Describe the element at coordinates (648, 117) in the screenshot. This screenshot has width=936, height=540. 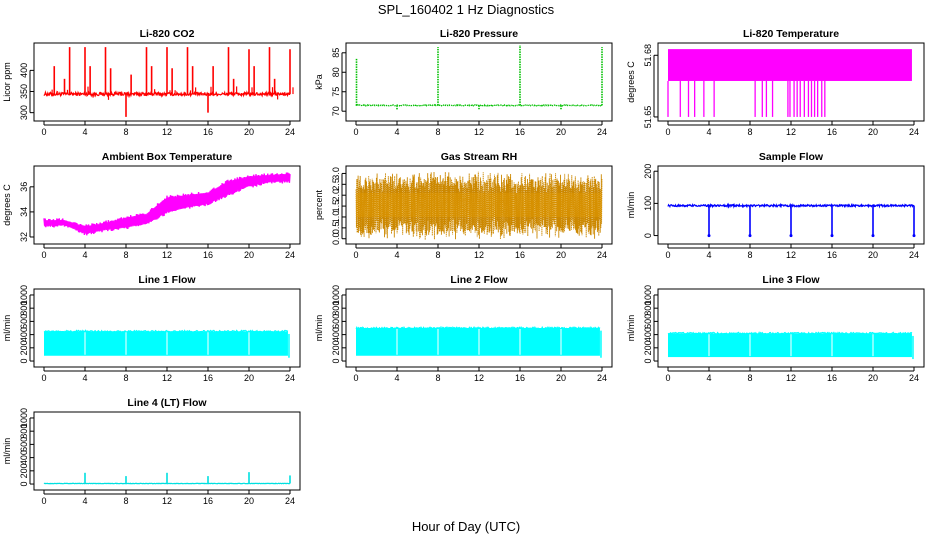
I see `y-tick-label: 51.65` at that location.